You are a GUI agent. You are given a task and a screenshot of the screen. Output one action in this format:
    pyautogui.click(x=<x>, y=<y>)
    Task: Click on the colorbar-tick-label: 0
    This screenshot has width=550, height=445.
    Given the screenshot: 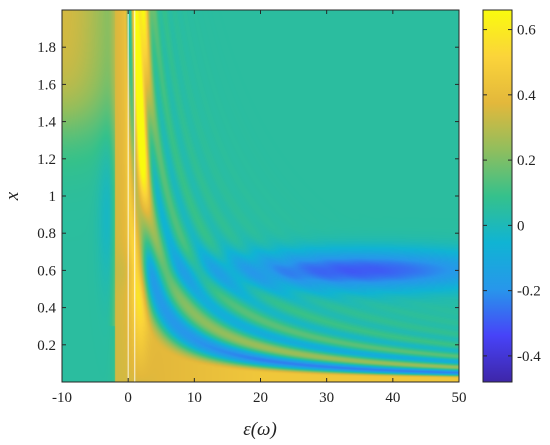 What is the action you would take?
    pyautogui.click(x=521, y=226)
    